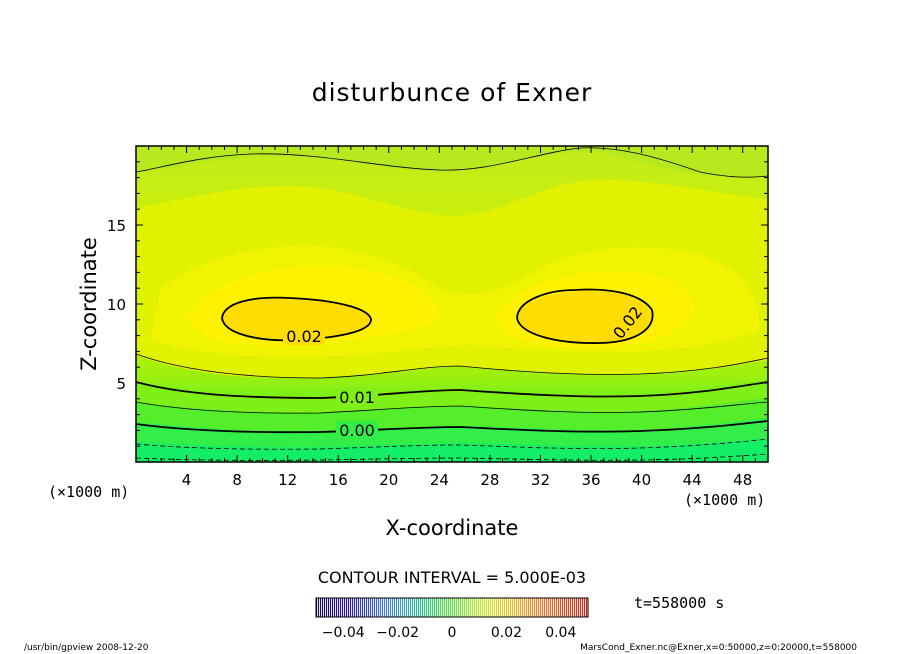 The image size is (904, 654). I want to click on chart-title: disturbunce of Exner, so click(452, 92).